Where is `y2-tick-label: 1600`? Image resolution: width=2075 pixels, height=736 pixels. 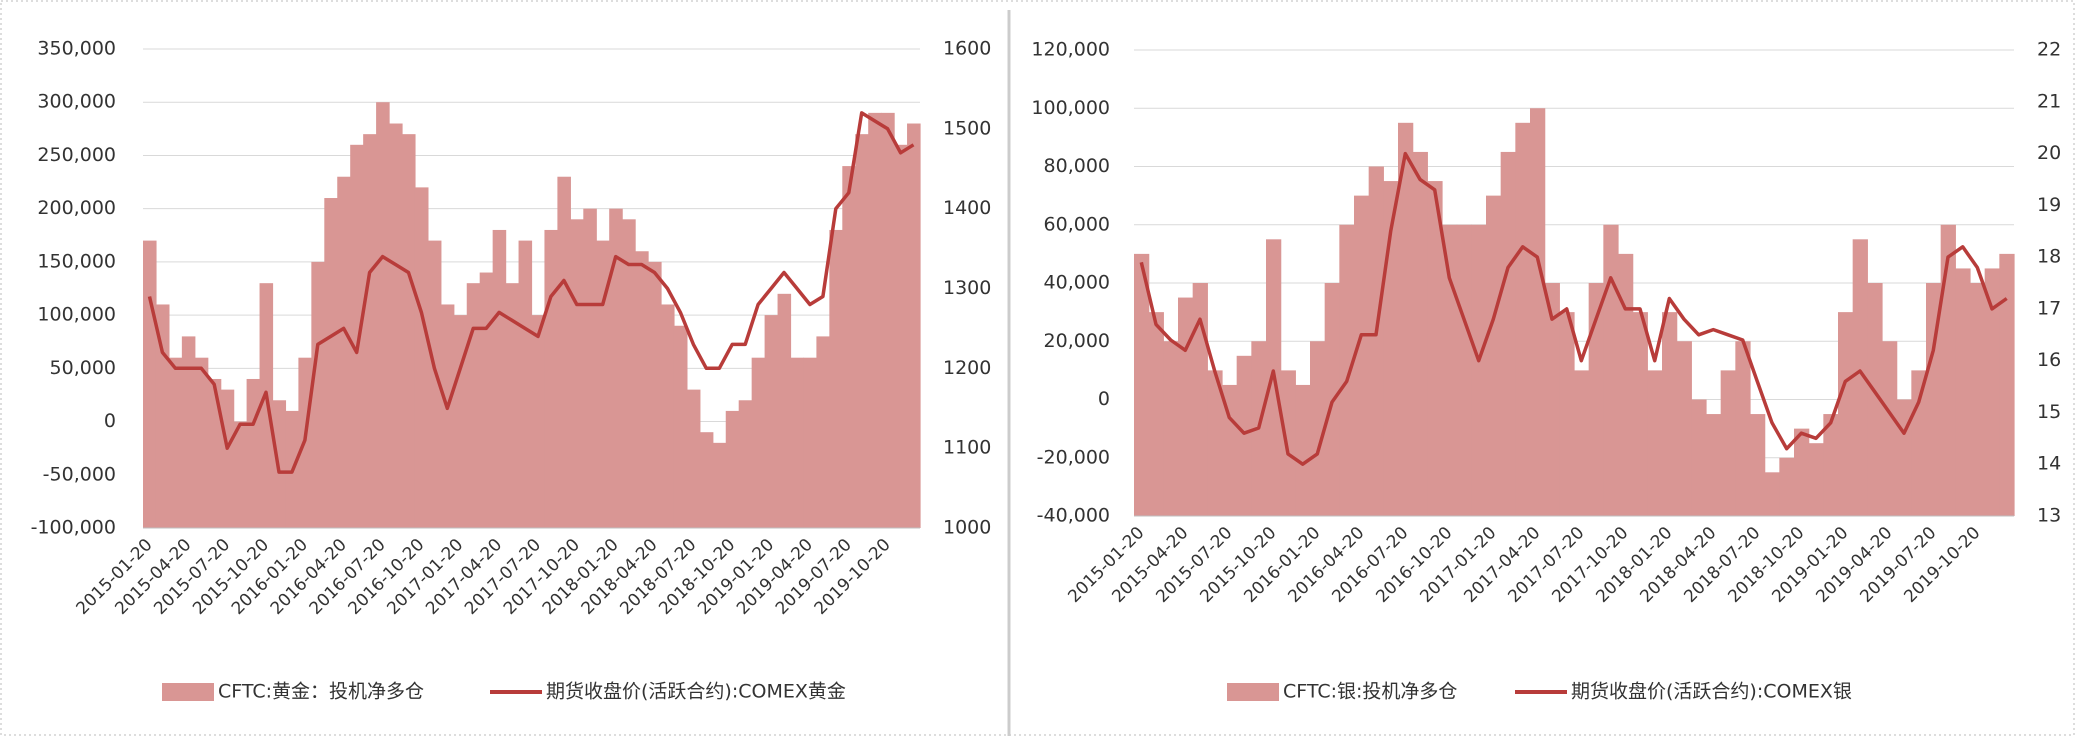
y2-tick-label: 1600 is located at coordinates (967, 49).